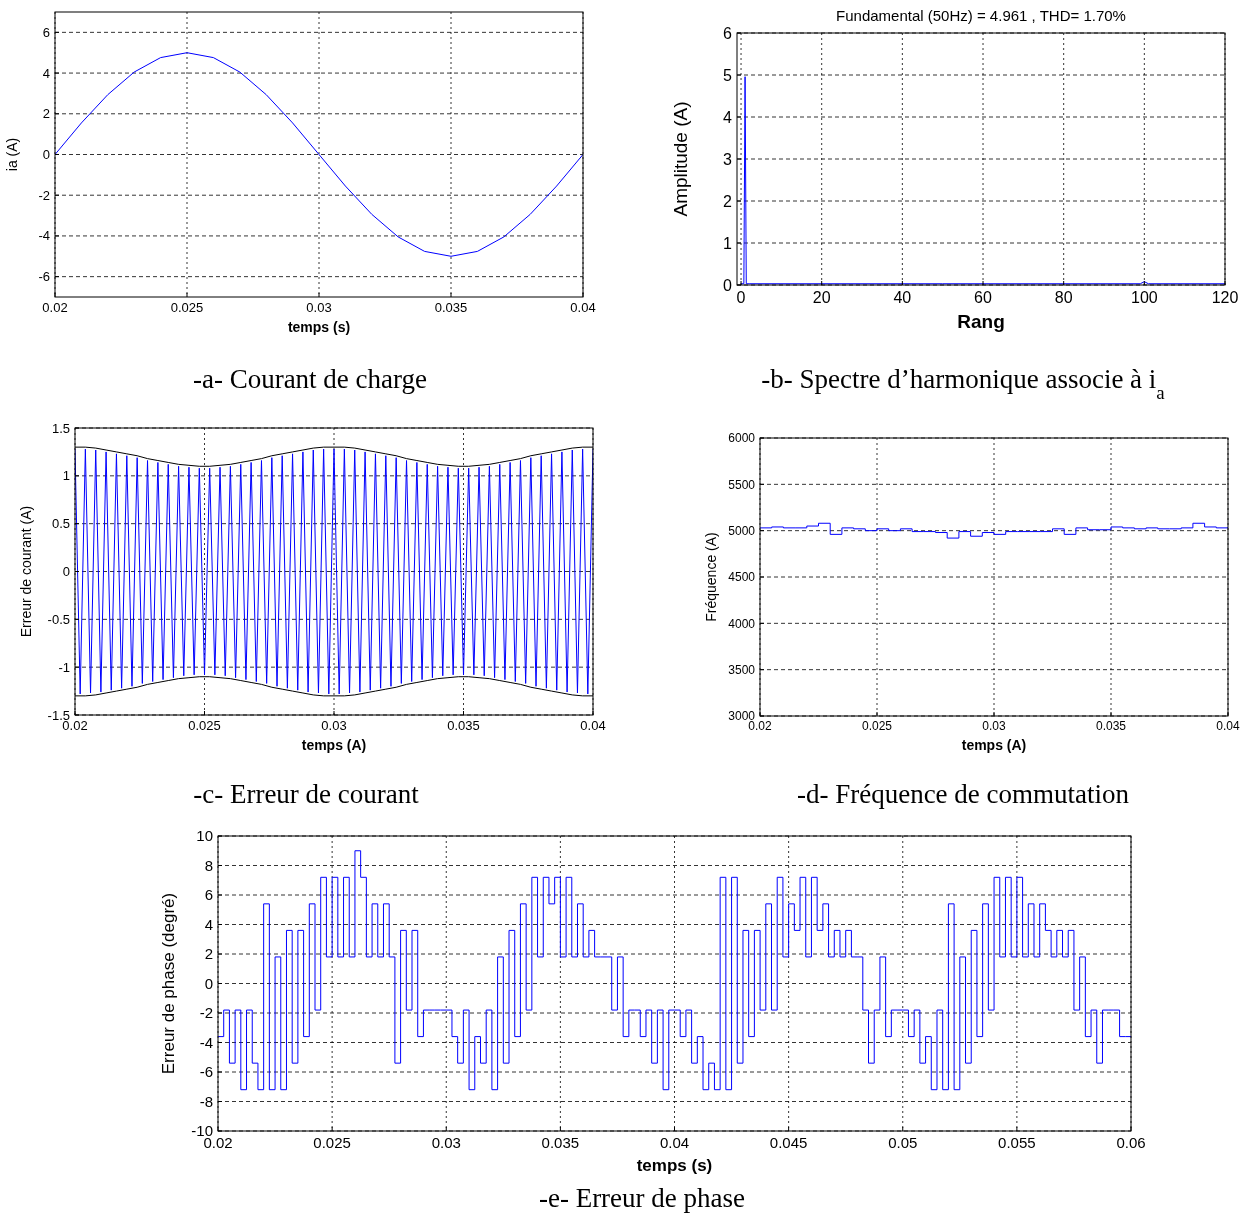 The image size is (1260, 1224). I want to click on y-axis-title: Erreur de phase (degré), so click(168, 983).